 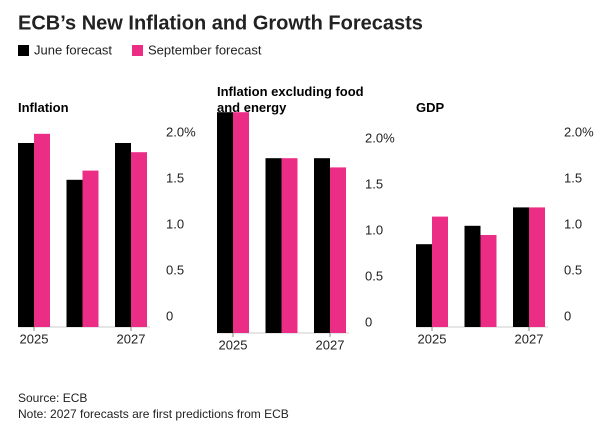 I want to click on source: Source: ECB, so click(x=52, y=398).